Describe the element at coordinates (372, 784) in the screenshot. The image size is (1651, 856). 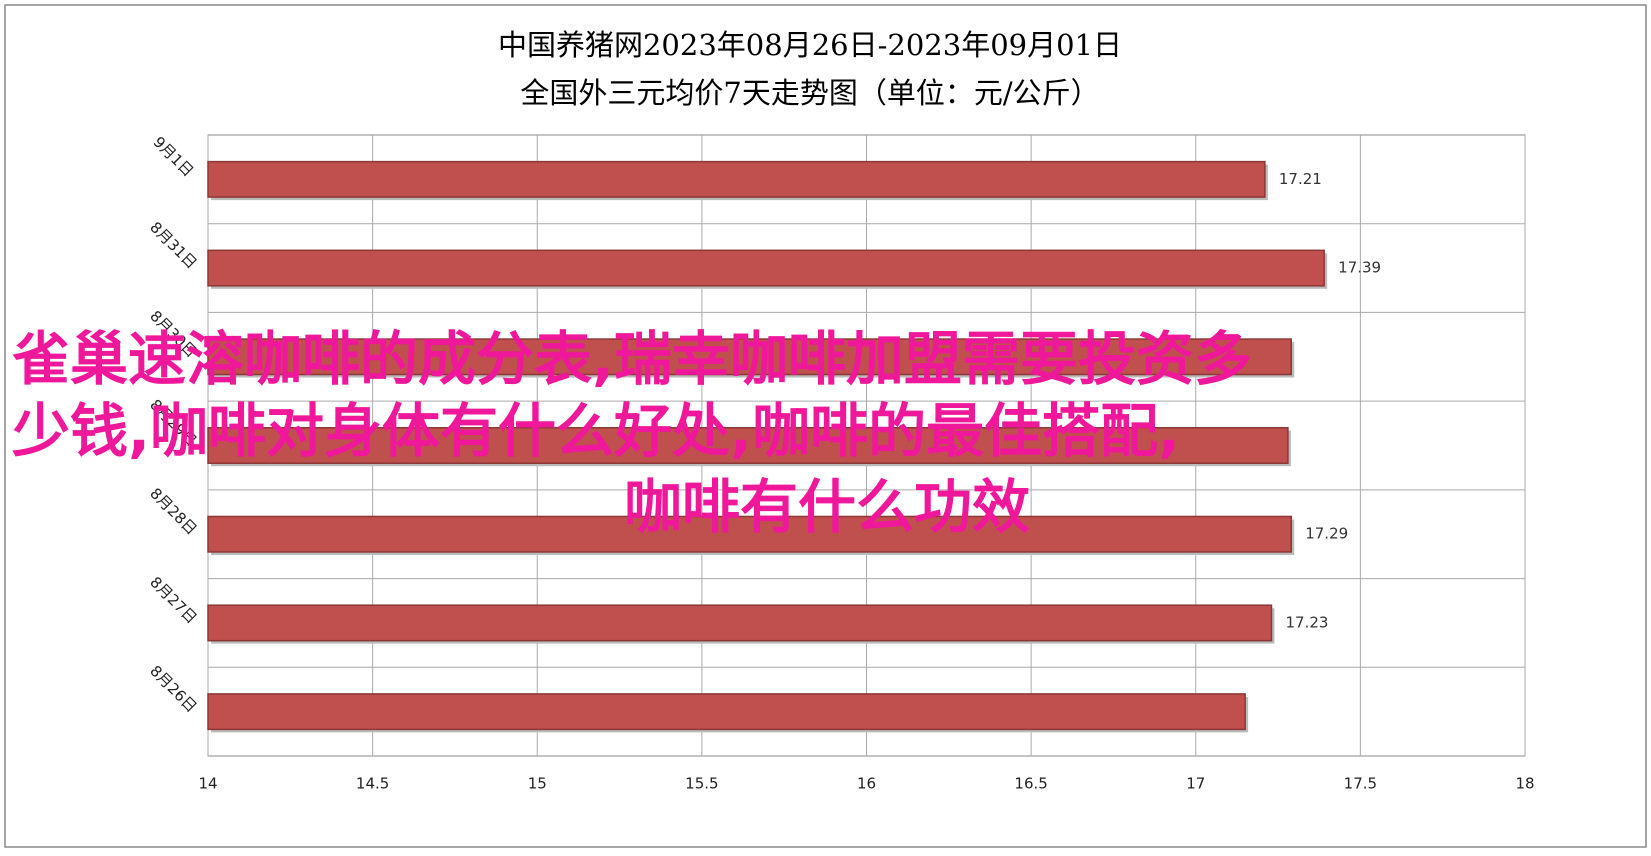
I see `x-tick-label: 14.5` at that location.